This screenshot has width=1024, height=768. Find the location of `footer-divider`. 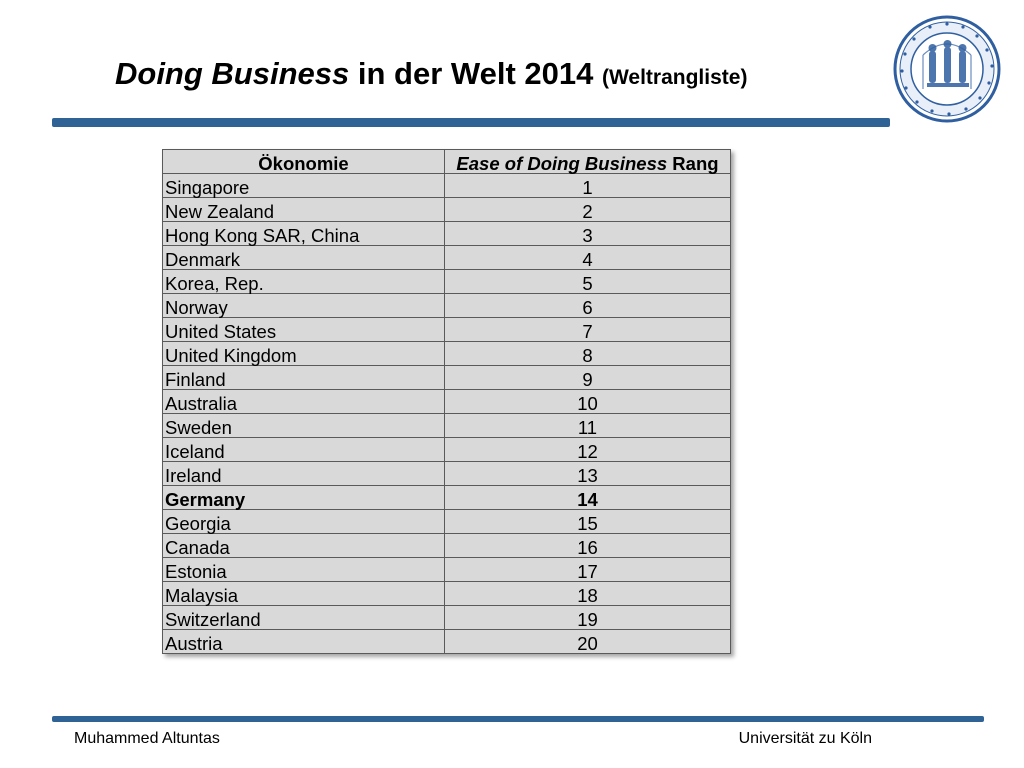

footer-divider is located at coordinates (518, 719).